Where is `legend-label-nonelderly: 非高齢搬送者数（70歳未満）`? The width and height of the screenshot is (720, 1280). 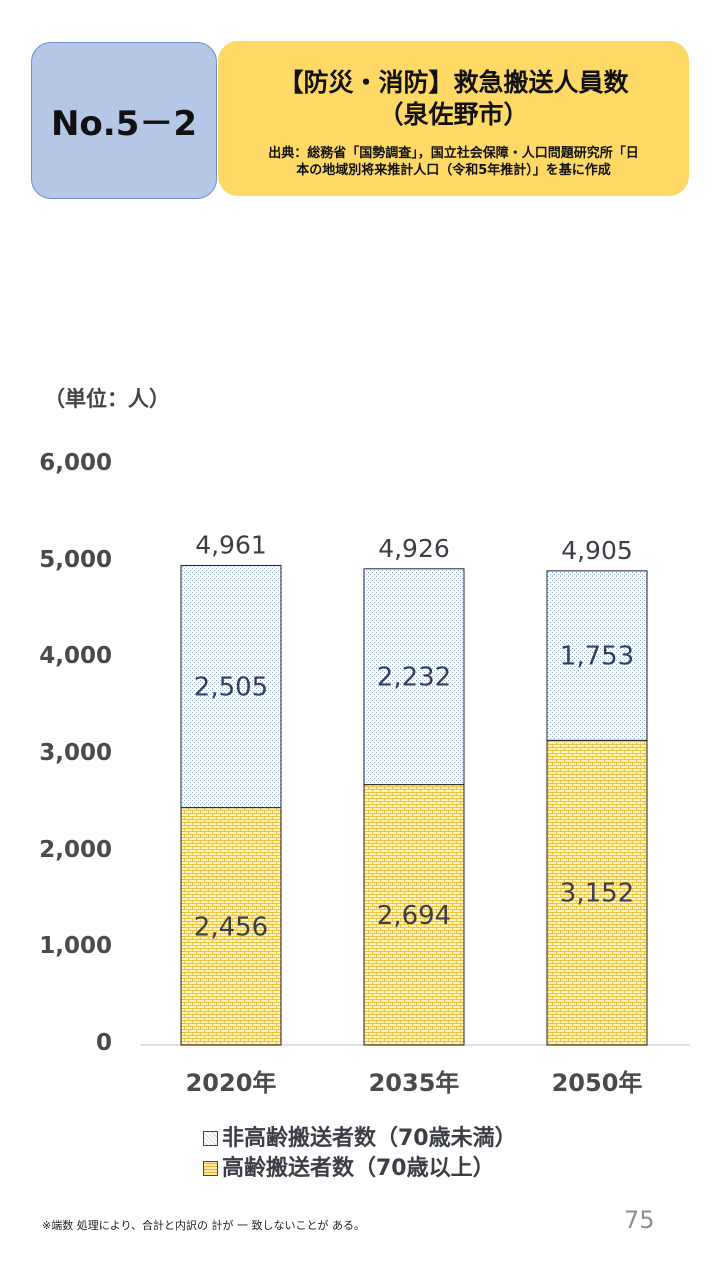 legend-label-nonelderly: 非高齢搬送者数（70歳未満） is located at coordinates (369, 1138).